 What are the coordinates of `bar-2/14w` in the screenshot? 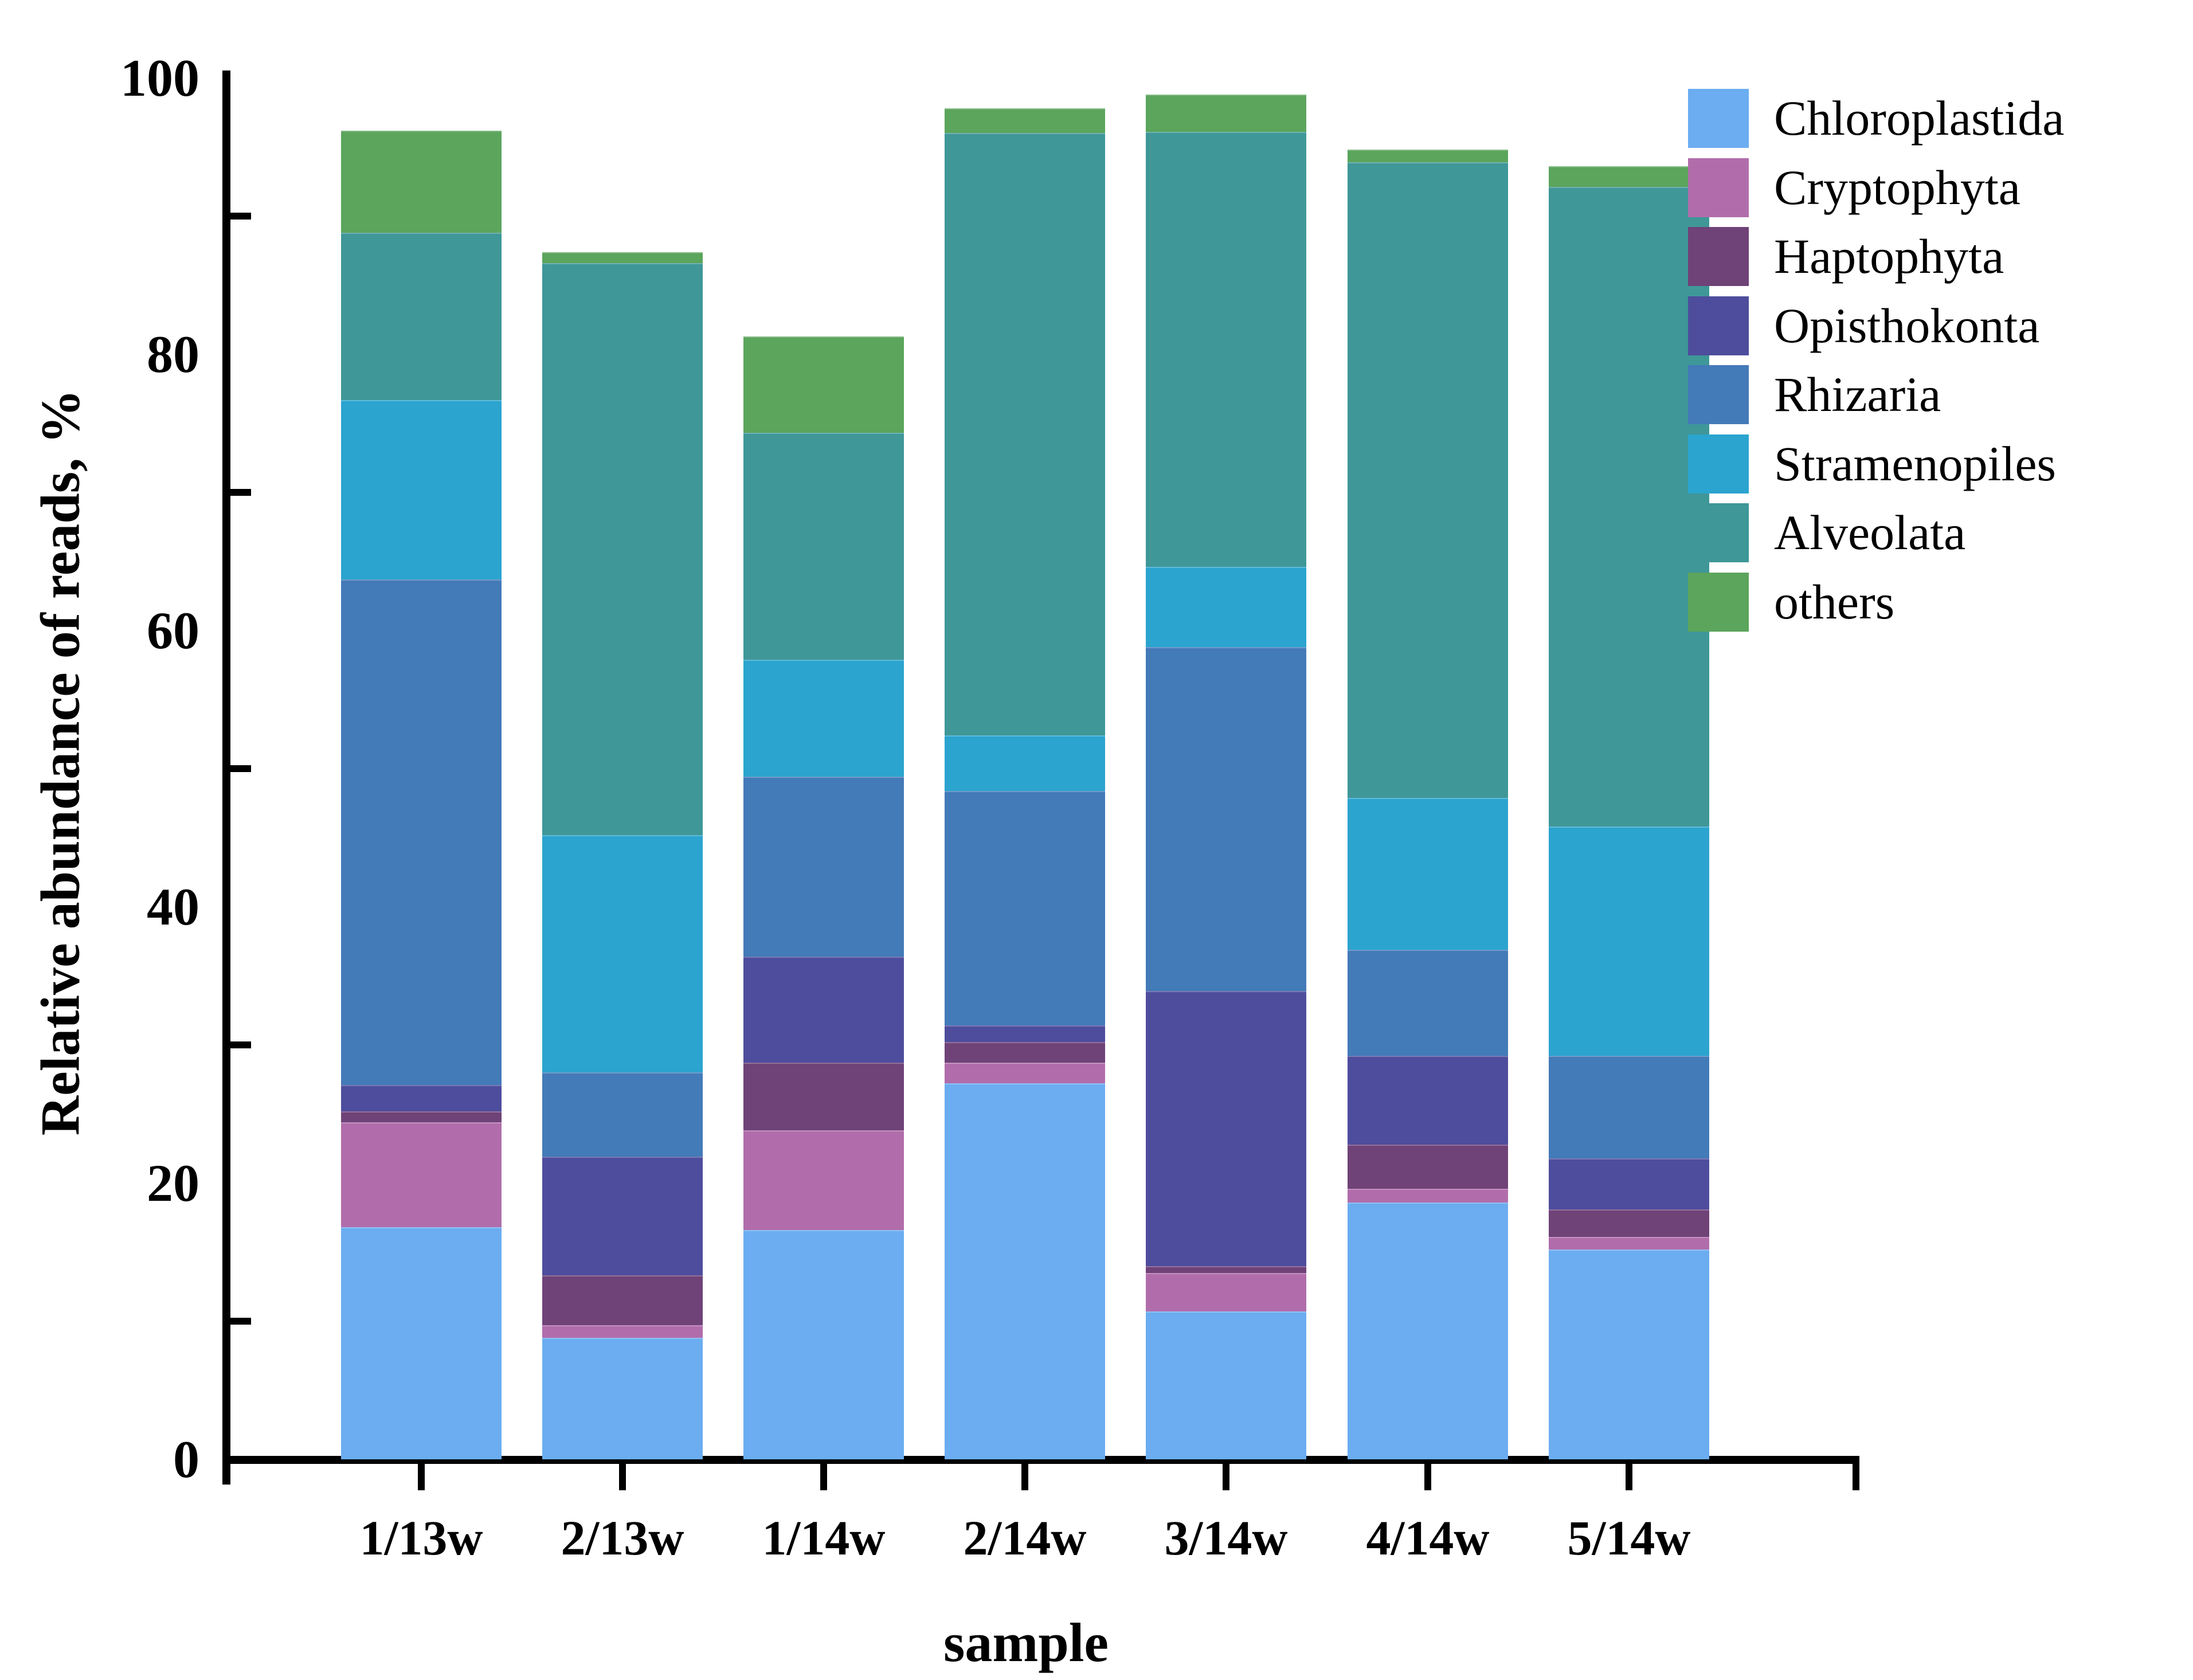 It's located at (1025, 730).